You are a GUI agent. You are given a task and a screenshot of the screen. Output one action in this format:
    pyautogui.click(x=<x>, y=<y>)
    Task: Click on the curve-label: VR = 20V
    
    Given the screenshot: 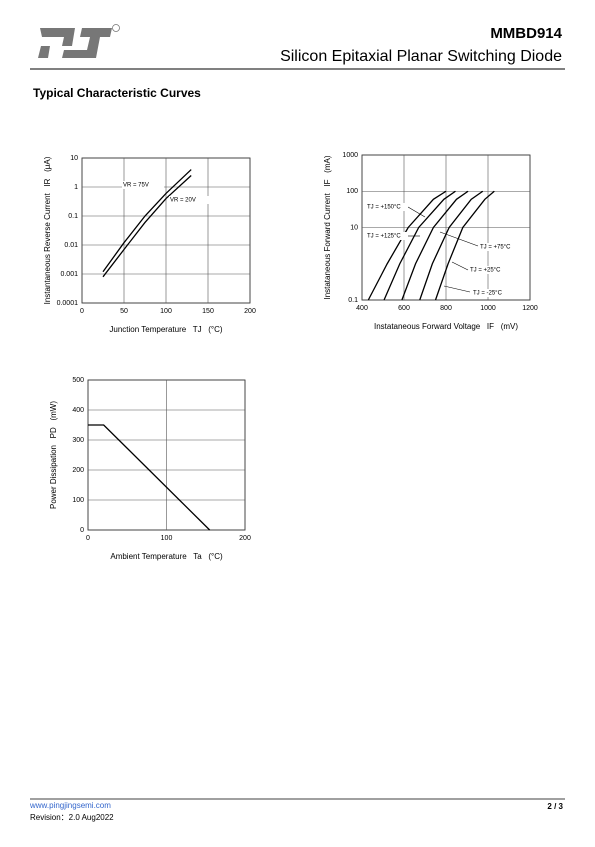 What is the action you would take?
    pyautogui.click(x=183, y=201)
    